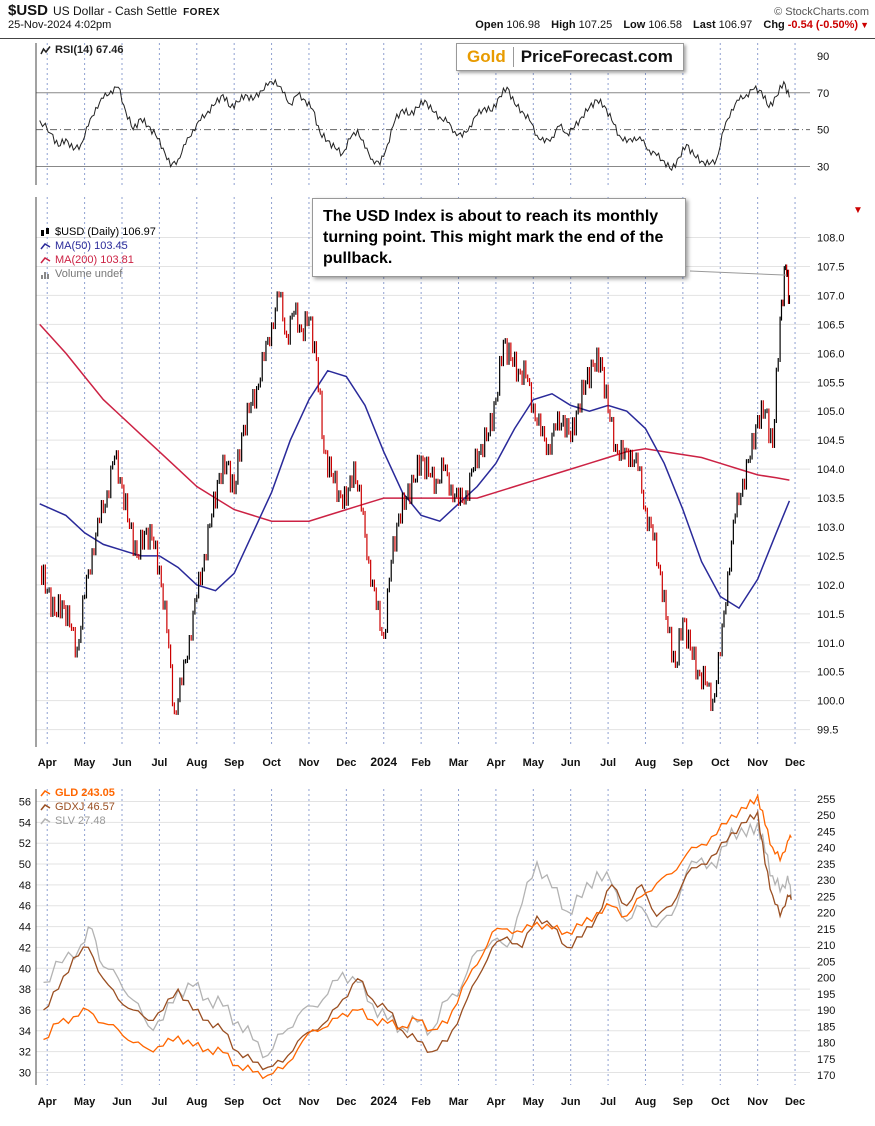 The width and height of the screenshot is (875, 1126). I want to click on gld-legend: GLD 243.05, so click(77, 793).